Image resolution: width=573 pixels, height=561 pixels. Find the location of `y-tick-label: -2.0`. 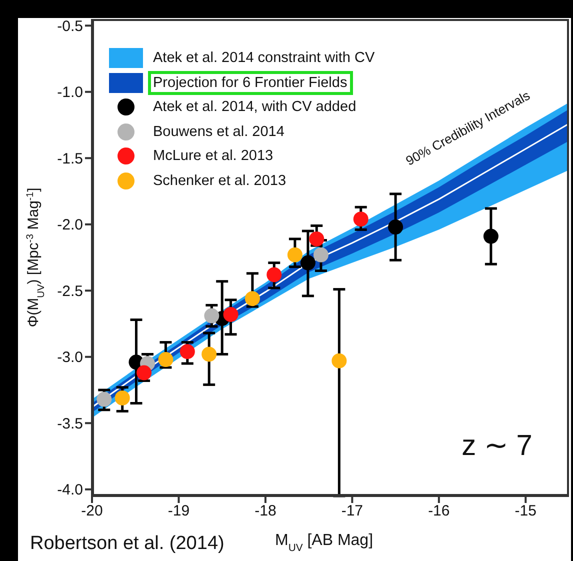

y-tick-label: -2.0 is located at coordinates (70, 225).